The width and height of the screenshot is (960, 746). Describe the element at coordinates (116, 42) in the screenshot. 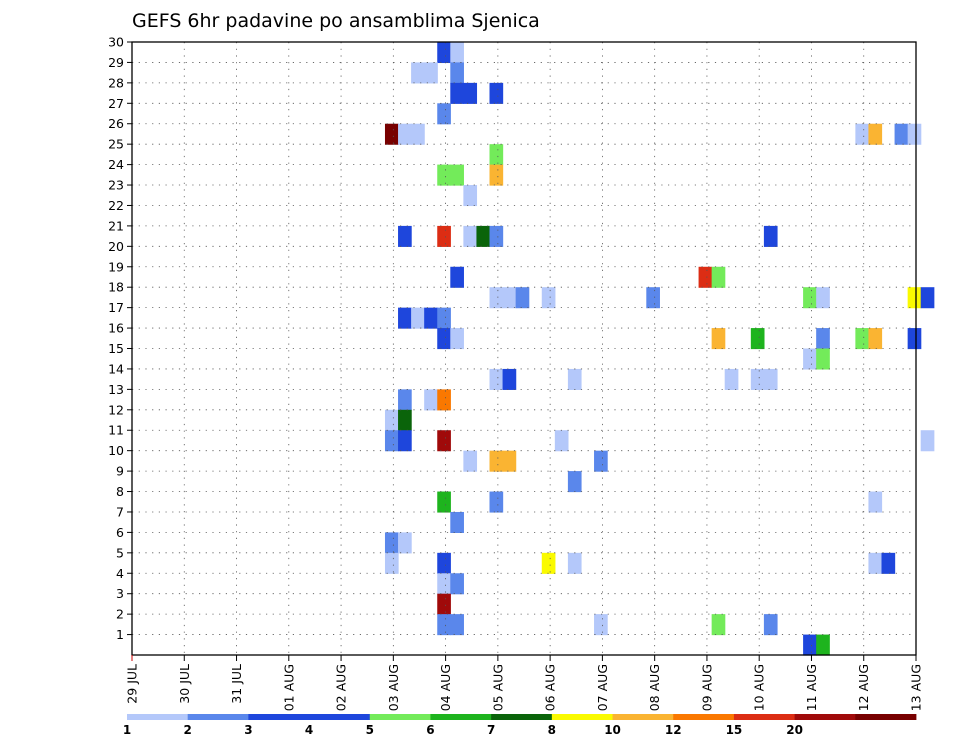

I see `y-tick-label: 30` at that location.